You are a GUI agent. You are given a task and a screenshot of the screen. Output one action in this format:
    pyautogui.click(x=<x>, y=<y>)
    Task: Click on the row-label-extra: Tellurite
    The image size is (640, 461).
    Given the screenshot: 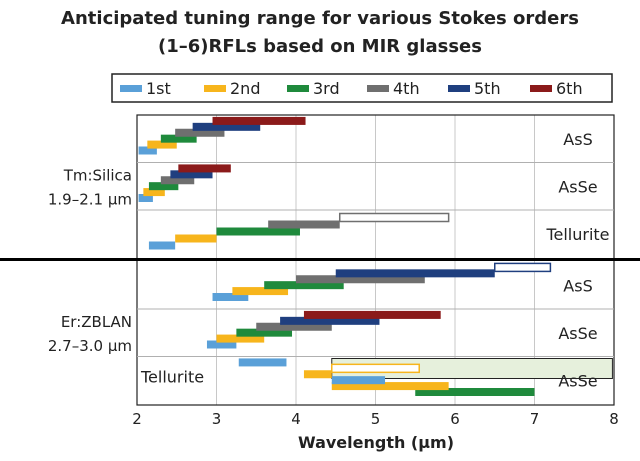 What is the action you would take?
    pyautogui.click(x=172, y=376)
    